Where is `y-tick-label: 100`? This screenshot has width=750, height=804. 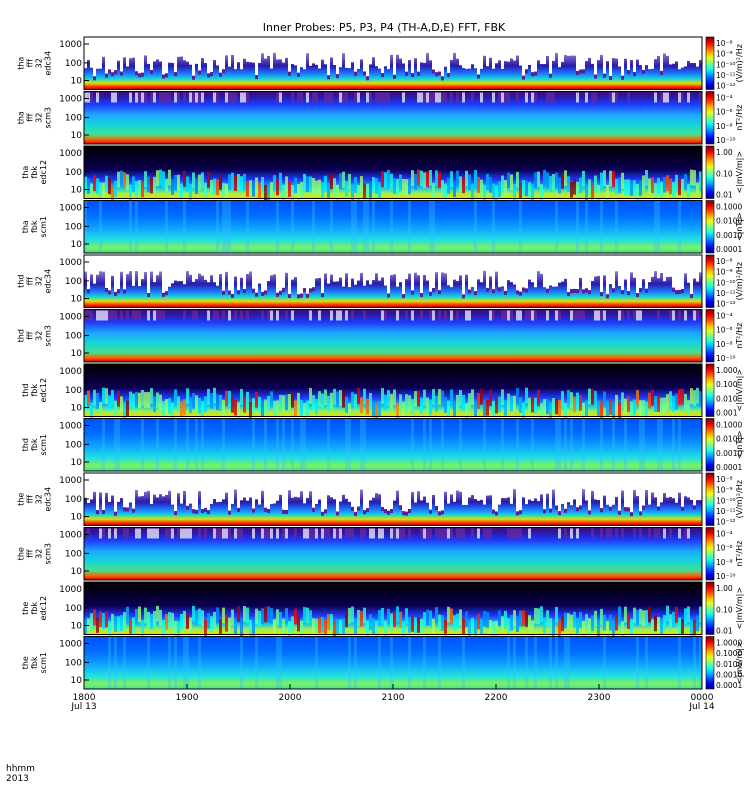 y-tick-label: 100 is located at coordinates (73, 554).